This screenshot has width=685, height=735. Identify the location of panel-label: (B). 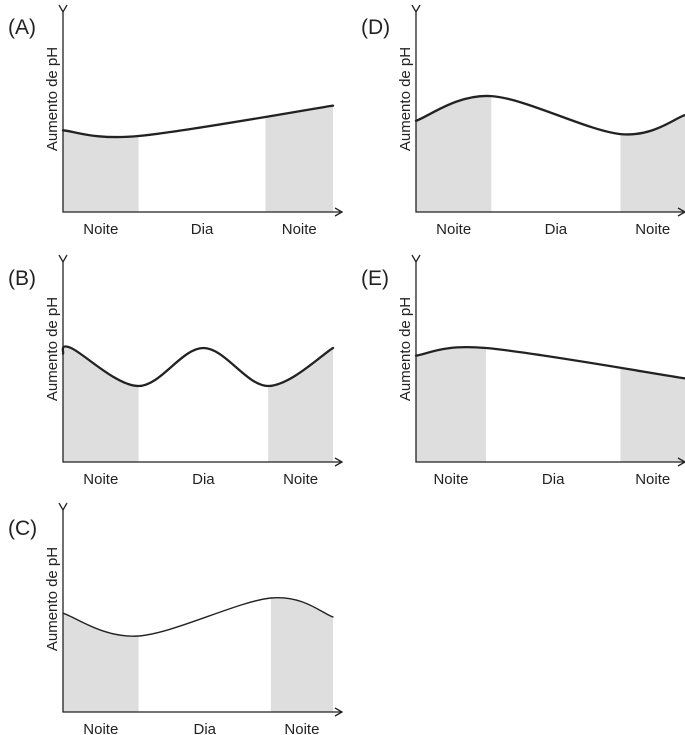
(22, 278).